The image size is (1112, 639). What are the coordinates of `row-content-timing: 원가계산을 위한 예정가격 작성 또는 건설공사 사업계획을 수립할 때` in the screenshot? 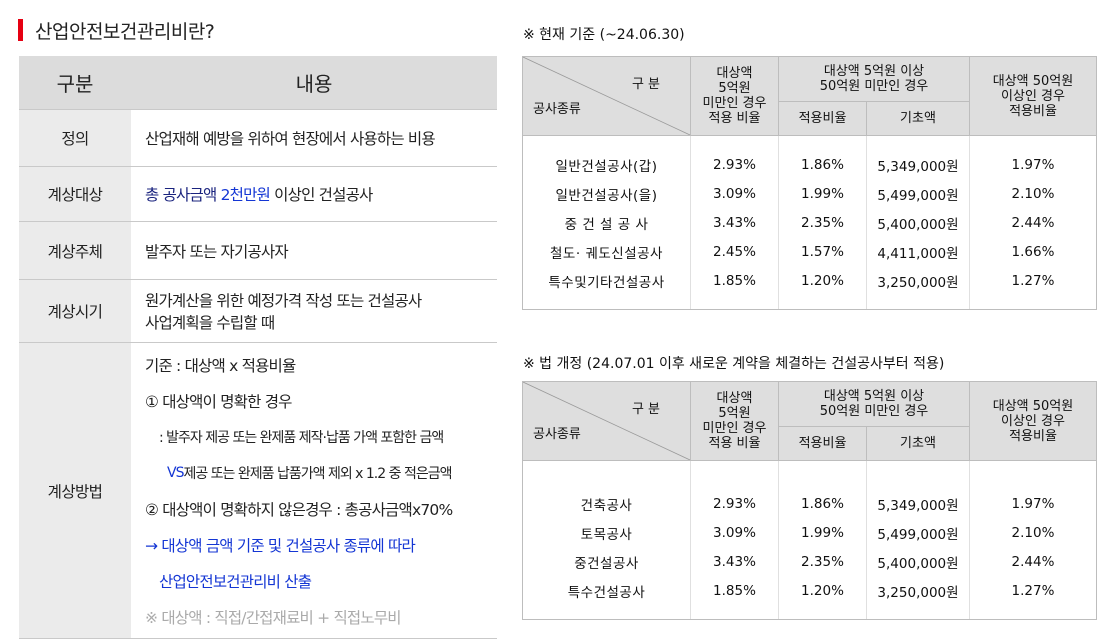 It's located at (314, 311).